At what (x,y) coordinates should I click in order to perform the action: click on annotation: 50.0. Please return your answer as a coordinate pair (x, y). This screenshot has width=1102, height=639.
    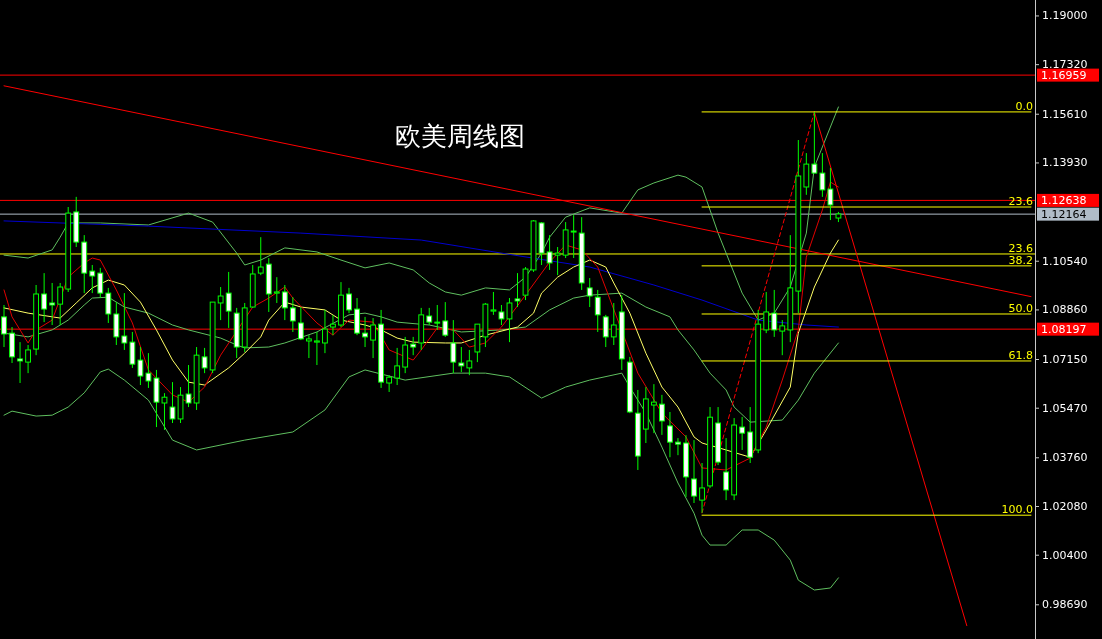
    Looking at the image, I should click on (1020, 308).